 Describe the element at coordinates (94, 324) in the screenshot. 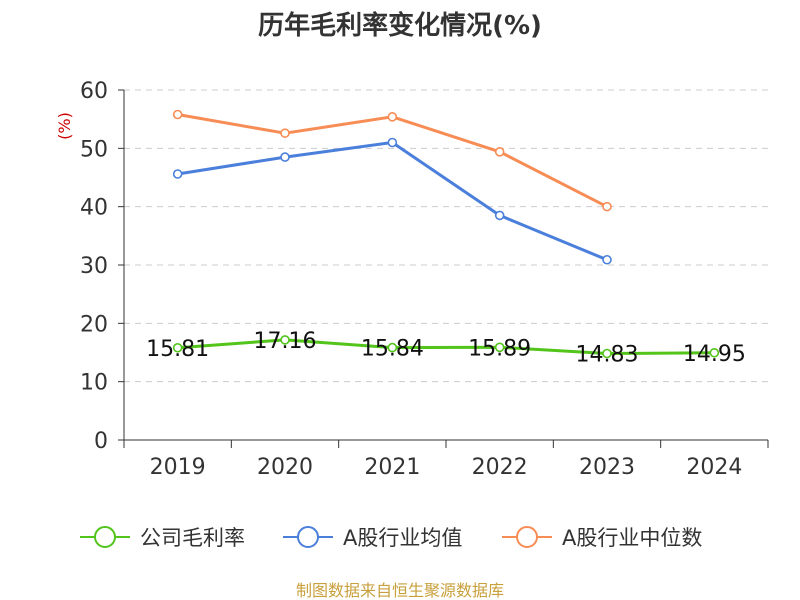

I see `y-tick-label-20: 20` at that location.